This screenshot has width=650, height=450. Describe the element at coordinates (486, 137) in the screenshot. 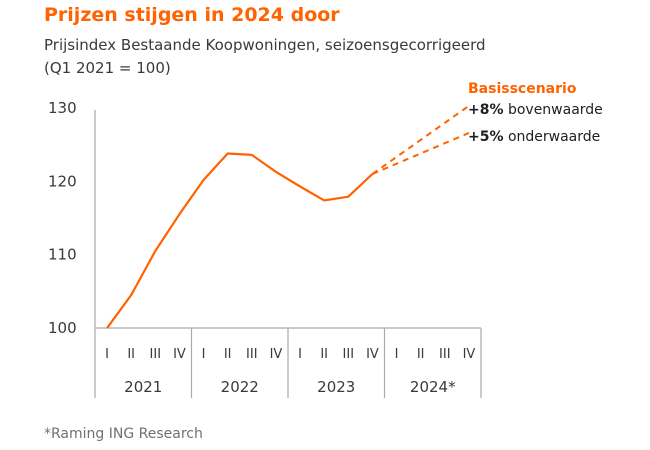

I see `projection-label-value: +5%` at that location.